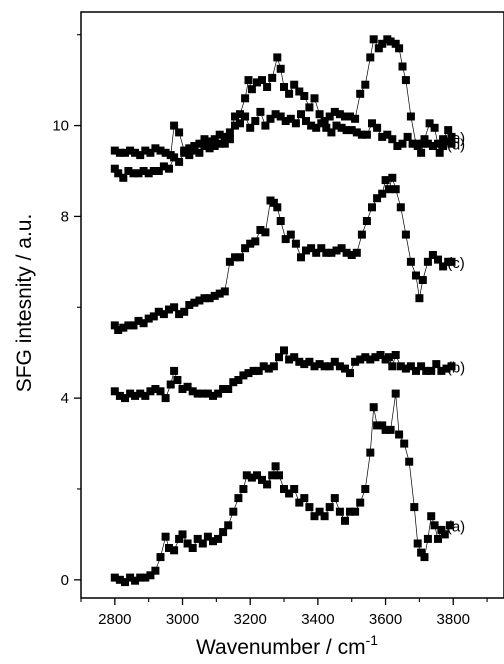 This screenshot has height=664, width=504. Describe the element at coordinates (283, 108) in the screenshot. I see `series-line` at that location.